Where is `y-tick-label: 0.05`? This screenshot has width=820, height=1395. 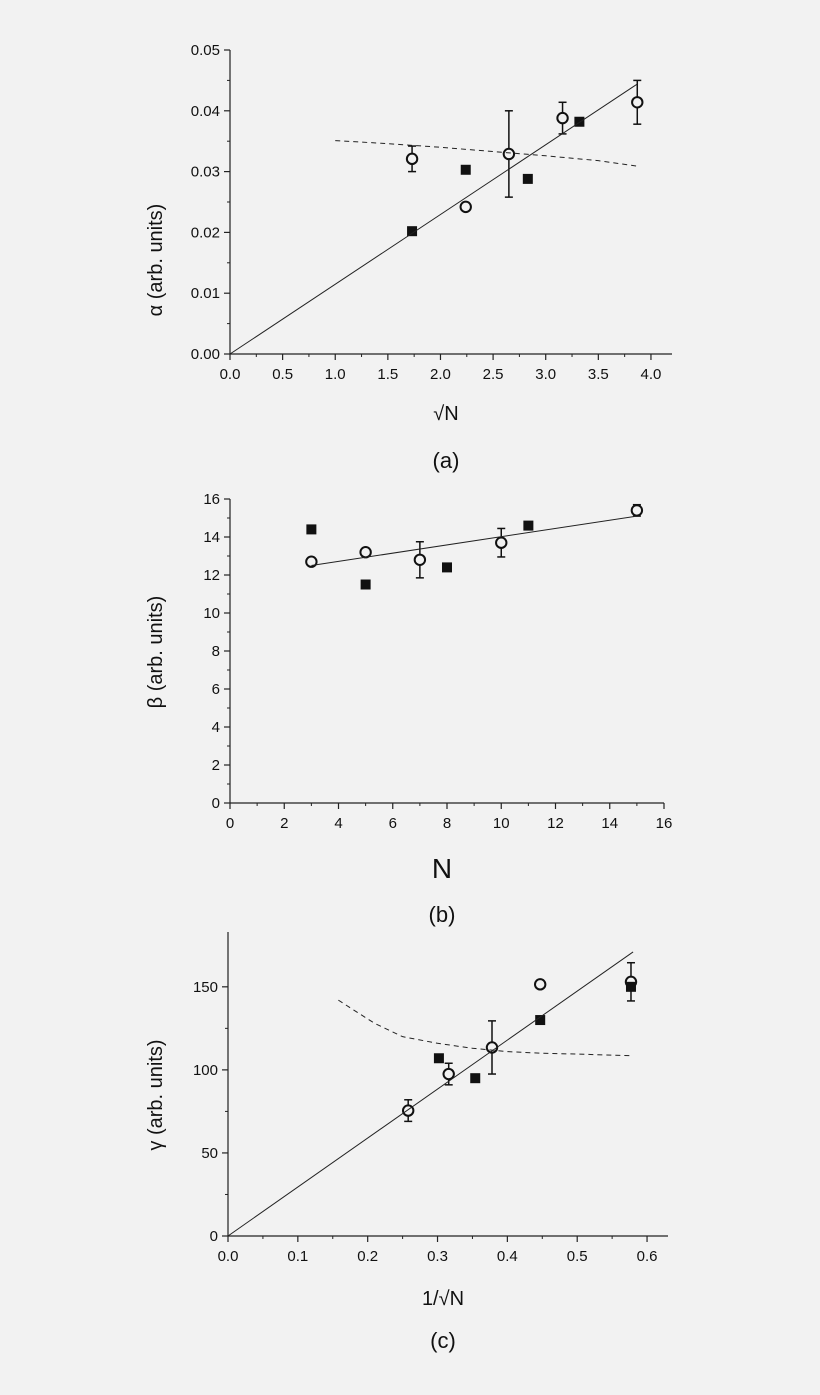 y-tick-label: 0.05 is located at coordinates (205, 50).